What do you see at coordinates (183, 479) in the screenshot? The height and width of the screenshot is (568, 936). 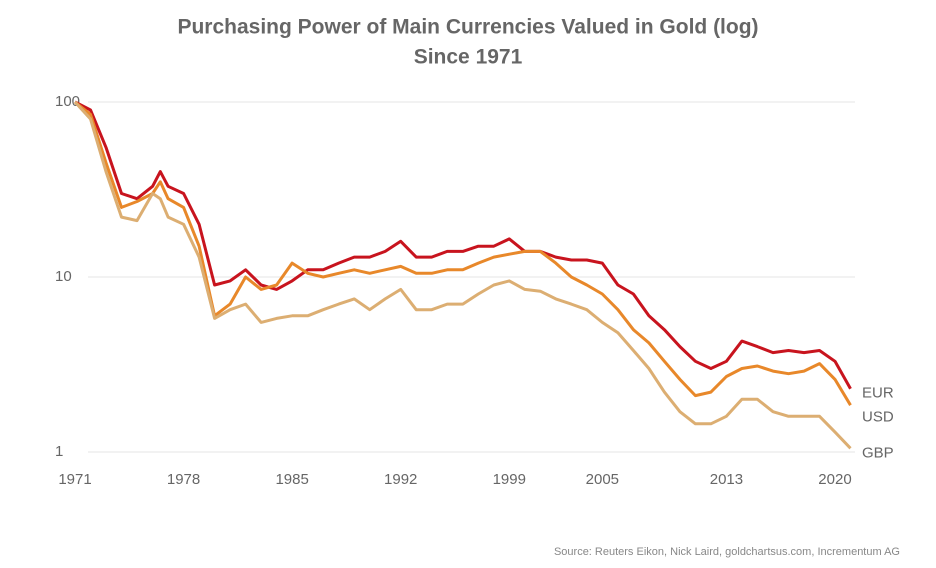 I see `x-tick-label: 1978` at bounding box center [183, 479].